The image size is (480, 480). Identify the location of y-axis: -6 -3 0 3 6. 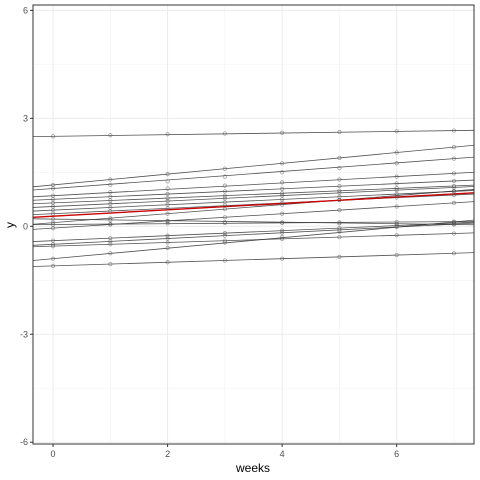
(26, 226).